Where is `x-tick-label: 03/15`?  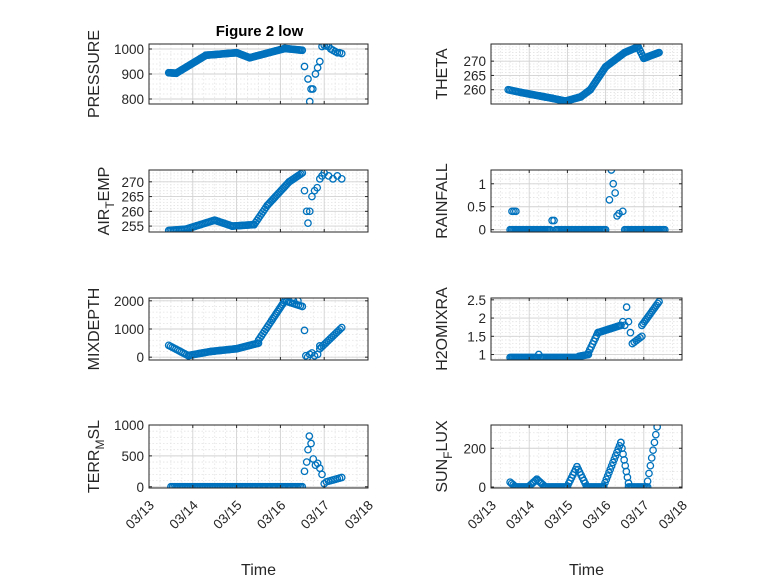
x-tick-label: 03/15 is located at coordinates (558, 515).